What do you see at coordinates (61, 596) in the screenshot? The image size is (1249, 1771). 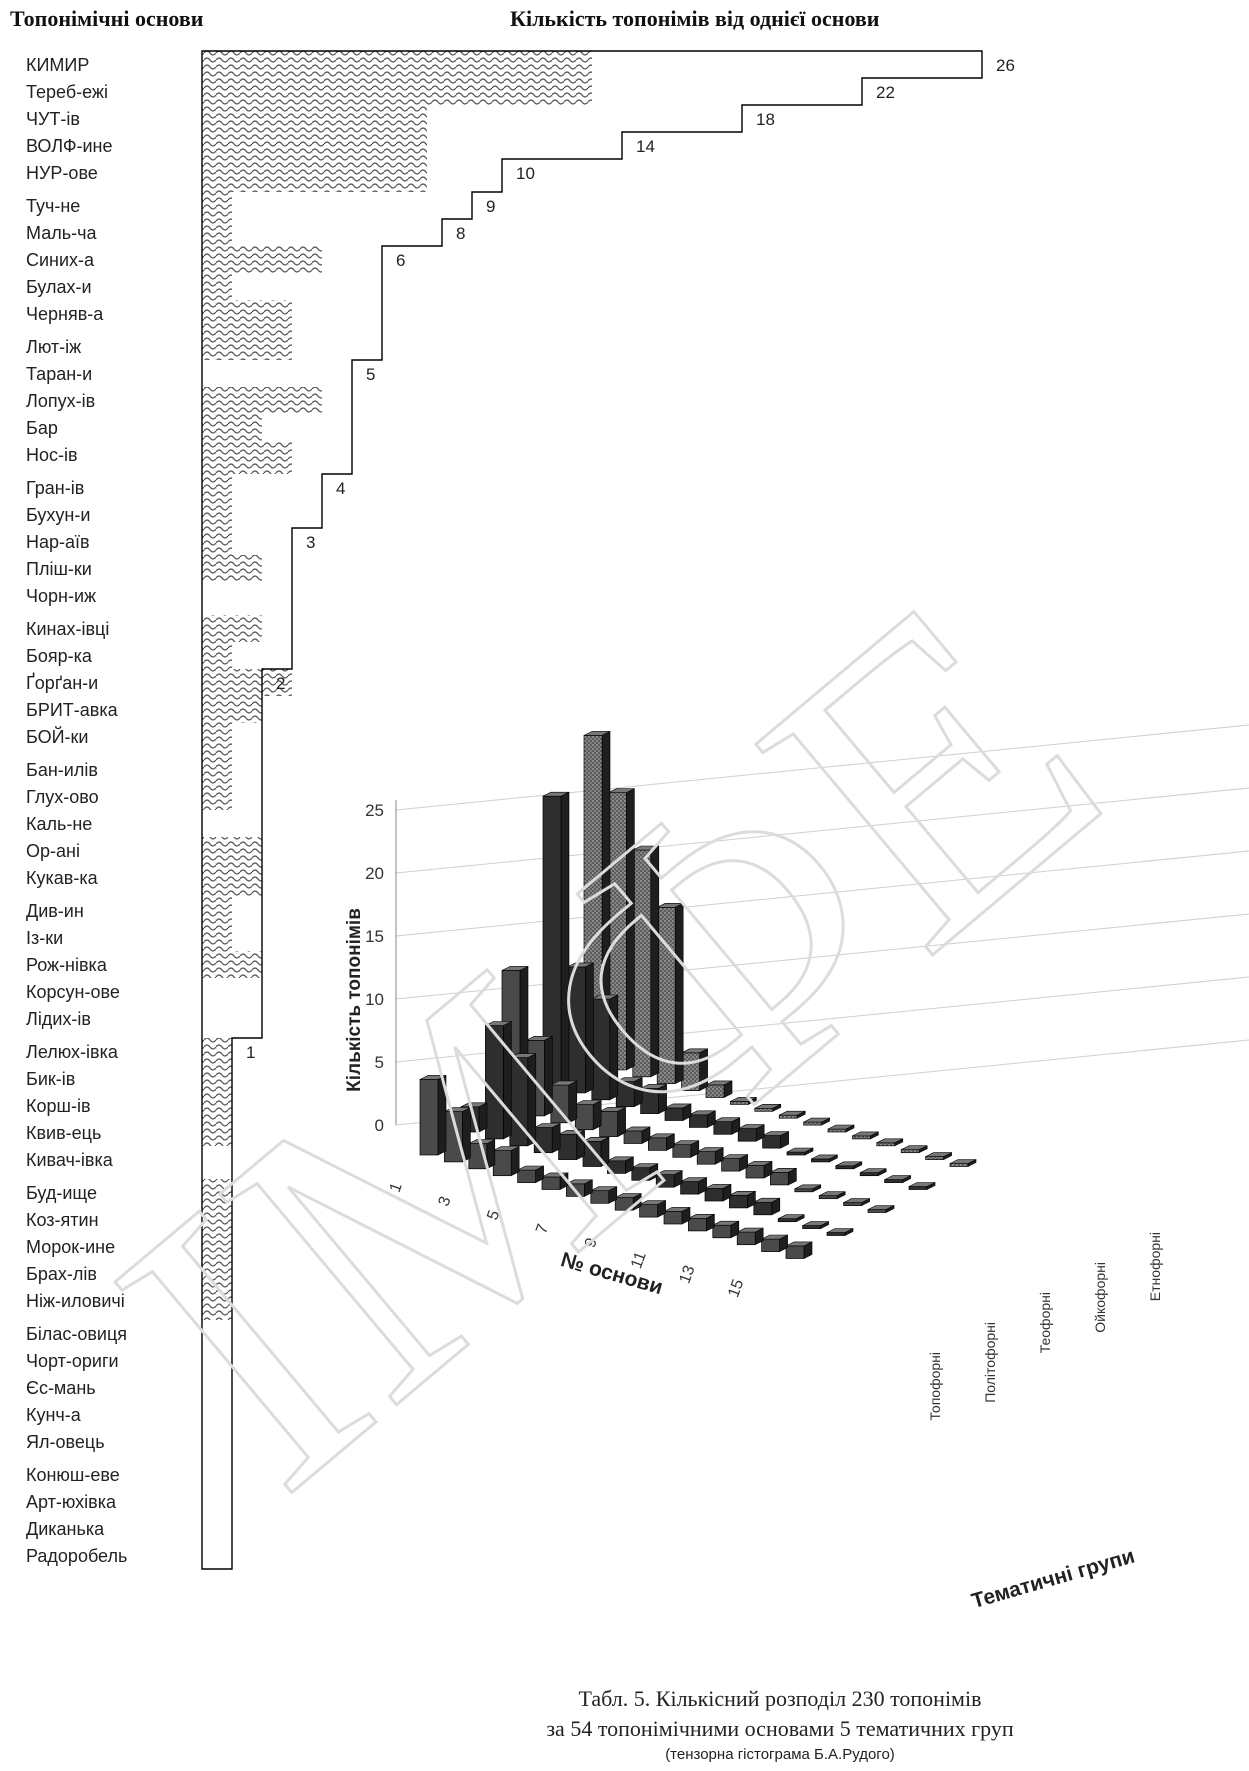 I see `category-label: Чорн-иж` at bounding box center [61, 596].